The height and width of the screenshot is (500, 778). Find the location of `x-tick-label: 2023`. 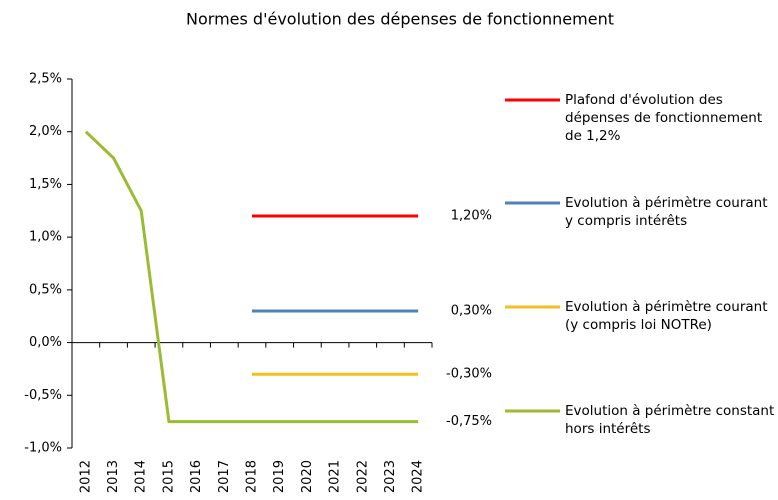

x-tick-label: 2023 is located at coordinates (390, 476).